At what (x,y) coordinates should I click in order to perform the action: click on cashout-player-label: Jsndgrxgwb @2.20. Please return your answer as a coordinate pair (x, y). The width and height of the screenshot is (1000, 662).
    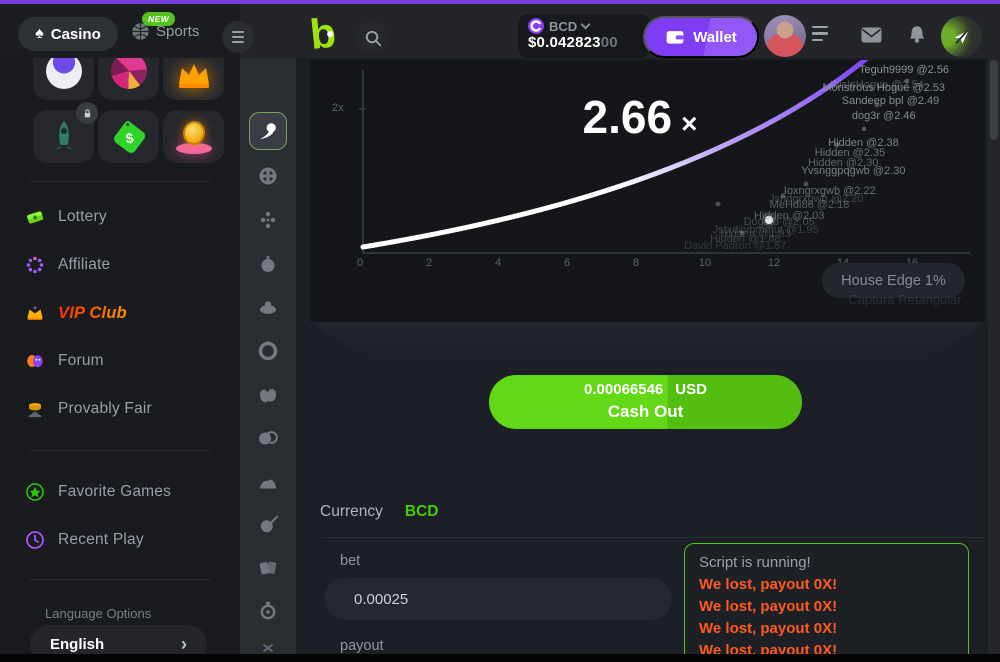
    Looking at the image, I should click on (816, 198).